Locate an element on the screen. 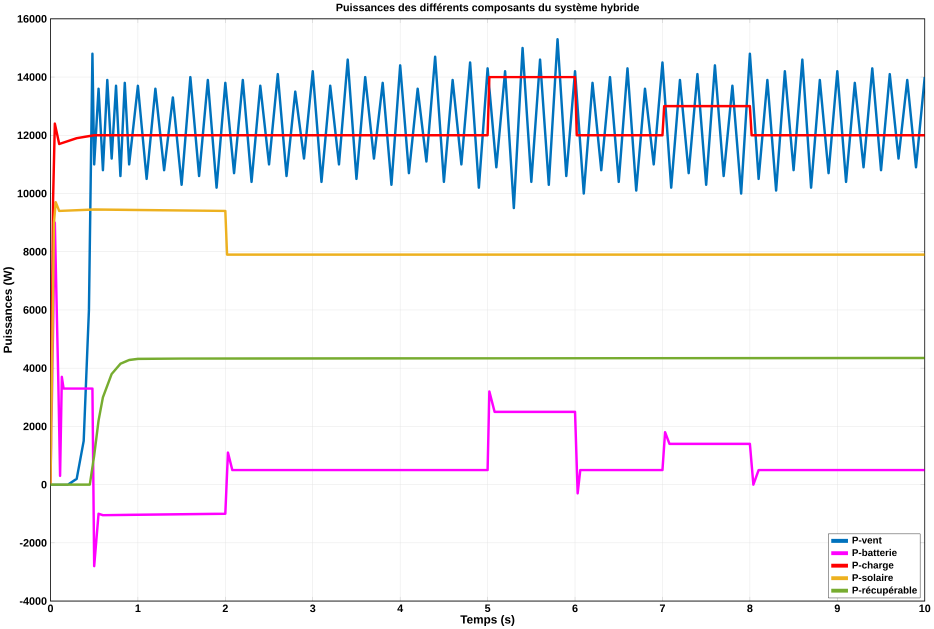 The image size is (934, 629). x-axis-title: Temps (s) is located at coordinates (487, 620).